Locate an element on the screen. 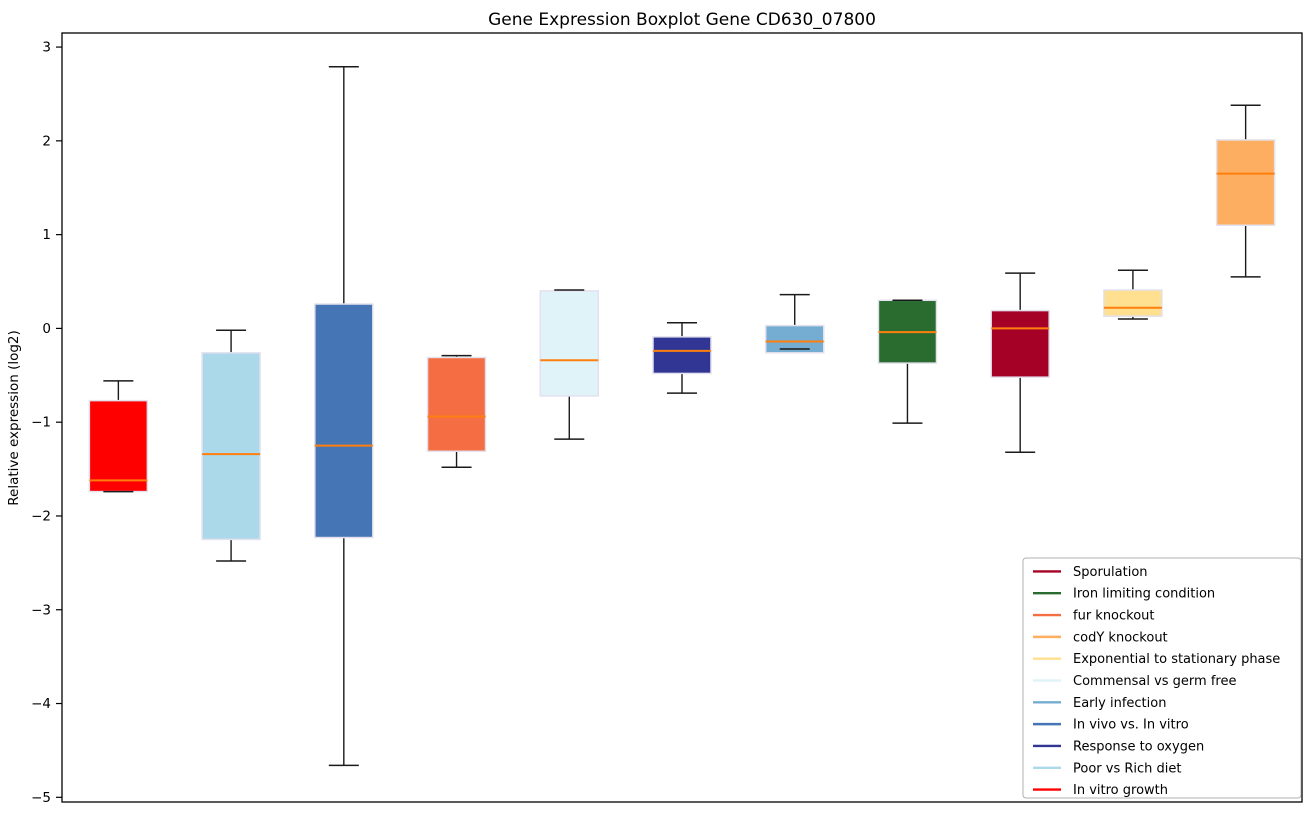  box-commensal-vs-germ-free is located at coordinates (569, 364).